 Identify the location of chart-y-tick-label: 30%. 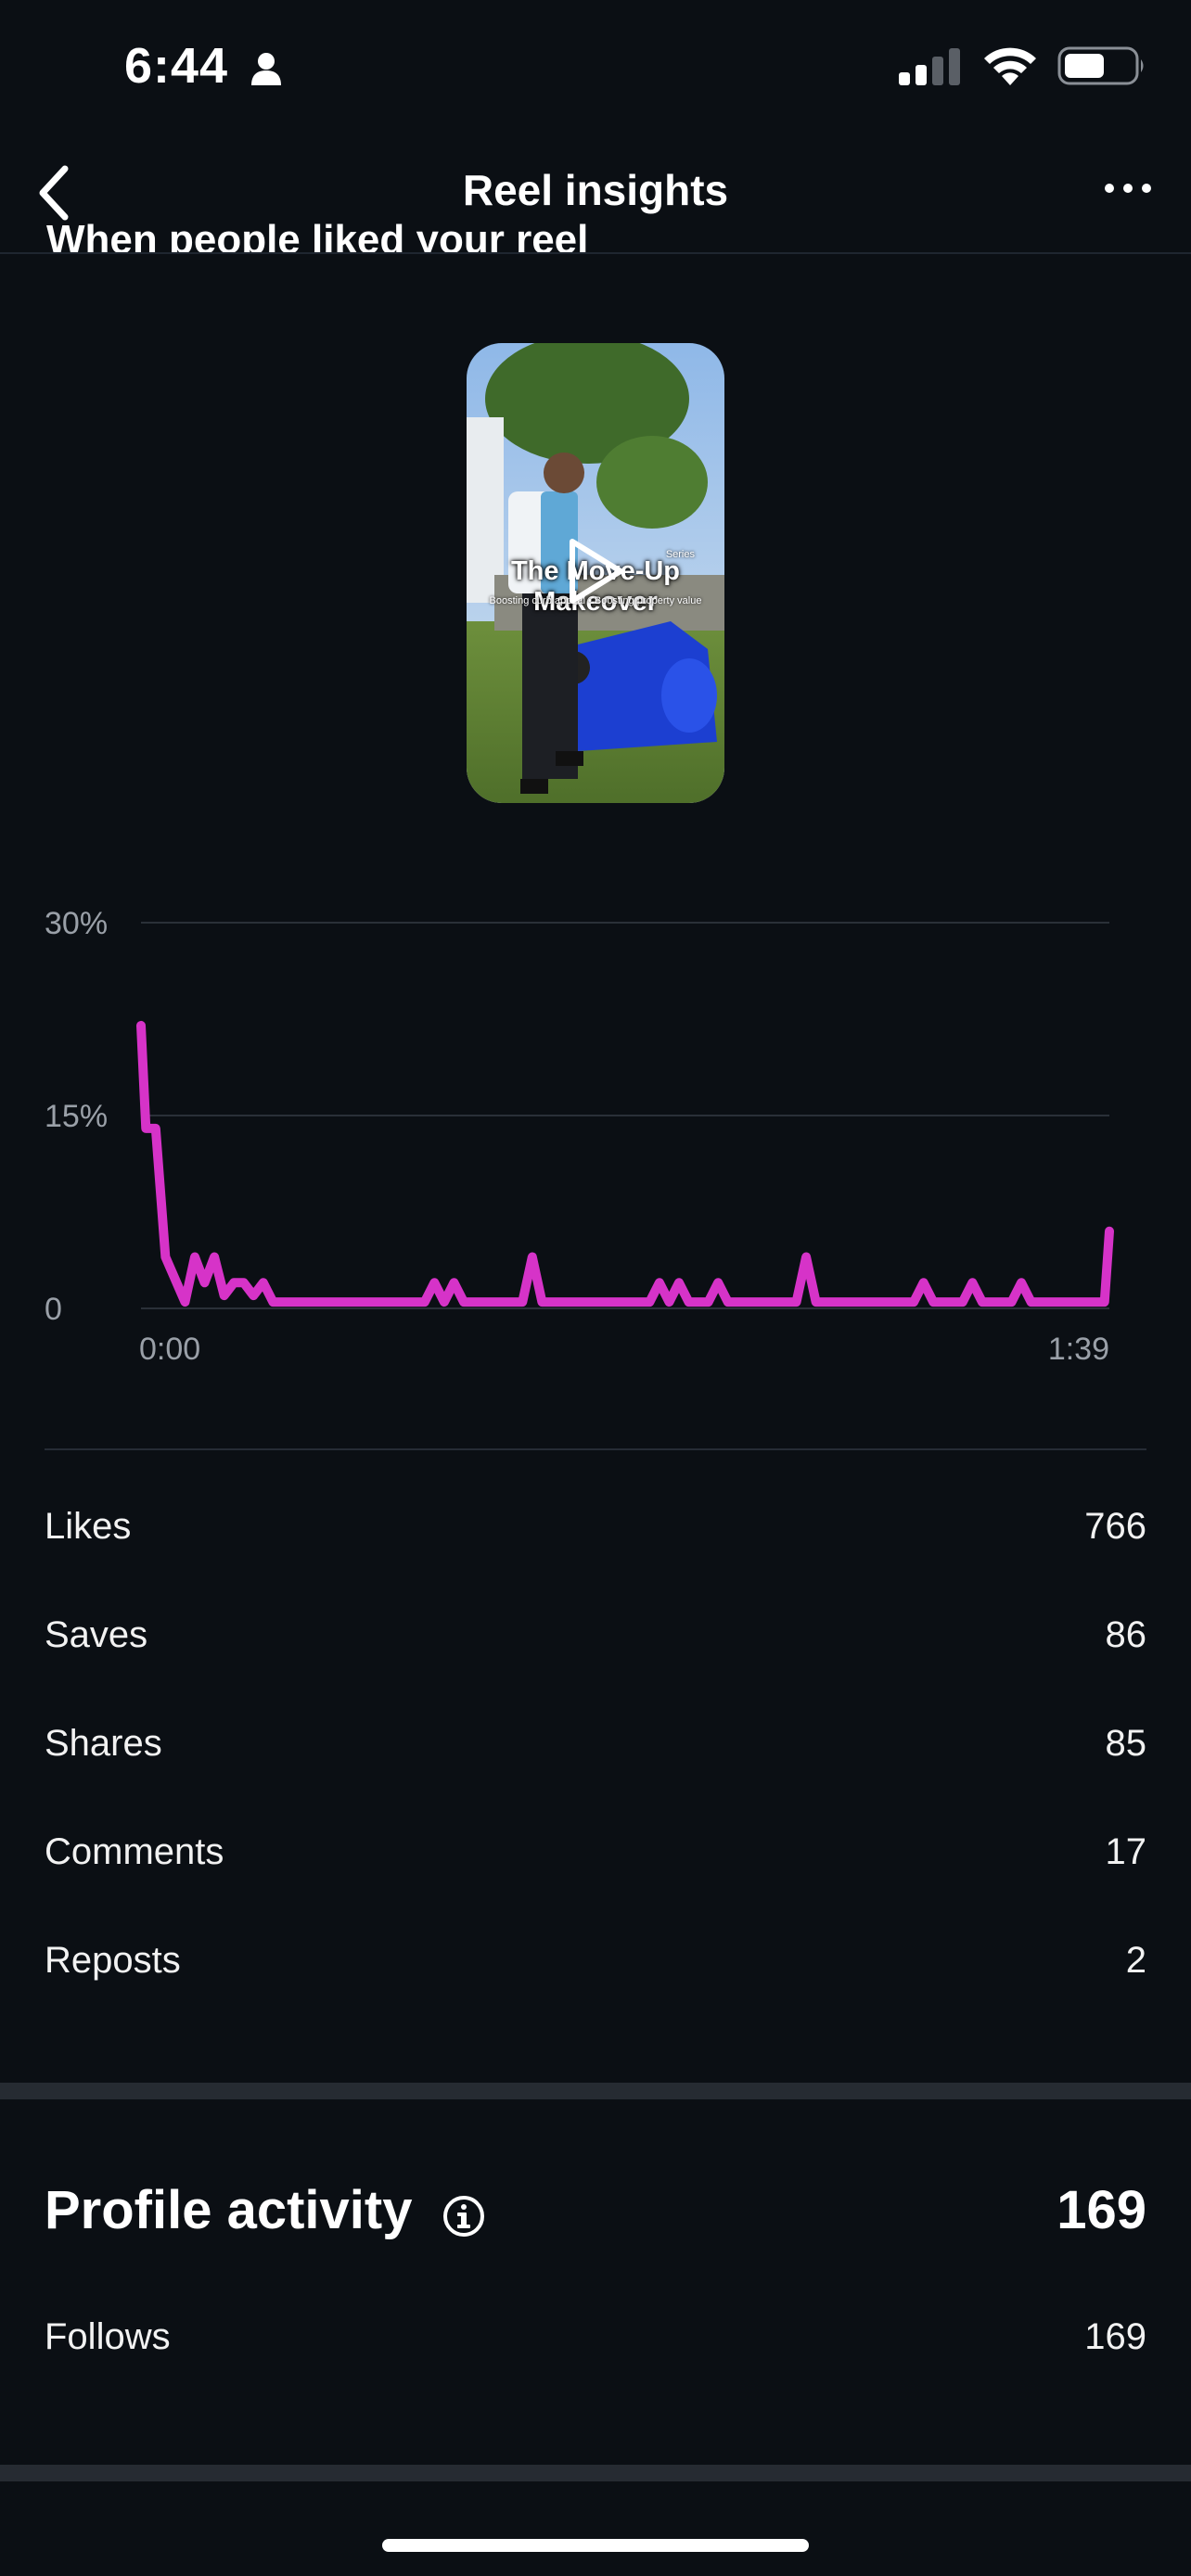
(76, 923).